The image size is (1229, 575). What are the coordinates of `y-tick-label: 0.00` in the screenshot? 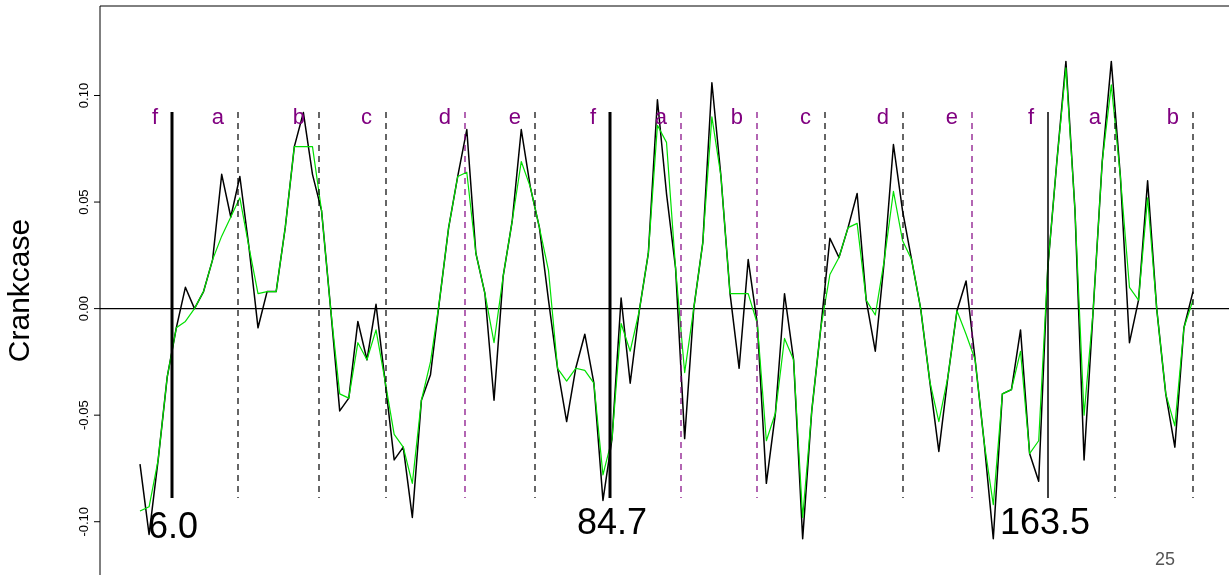 It's located at (83, 308).